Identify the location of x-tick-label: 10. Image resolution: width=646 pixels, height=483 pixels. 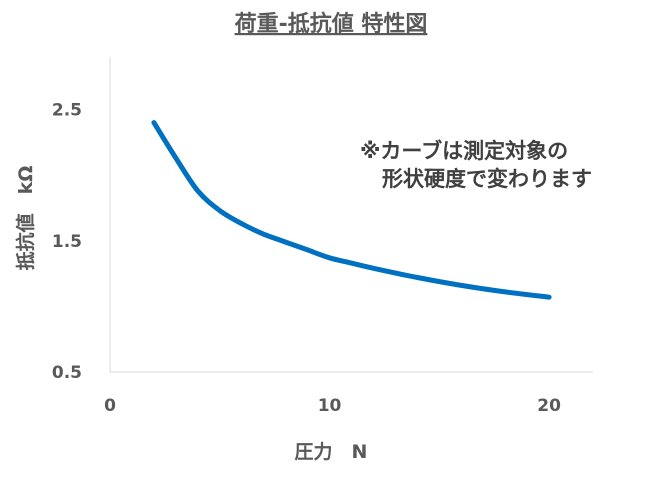
(330, 406).